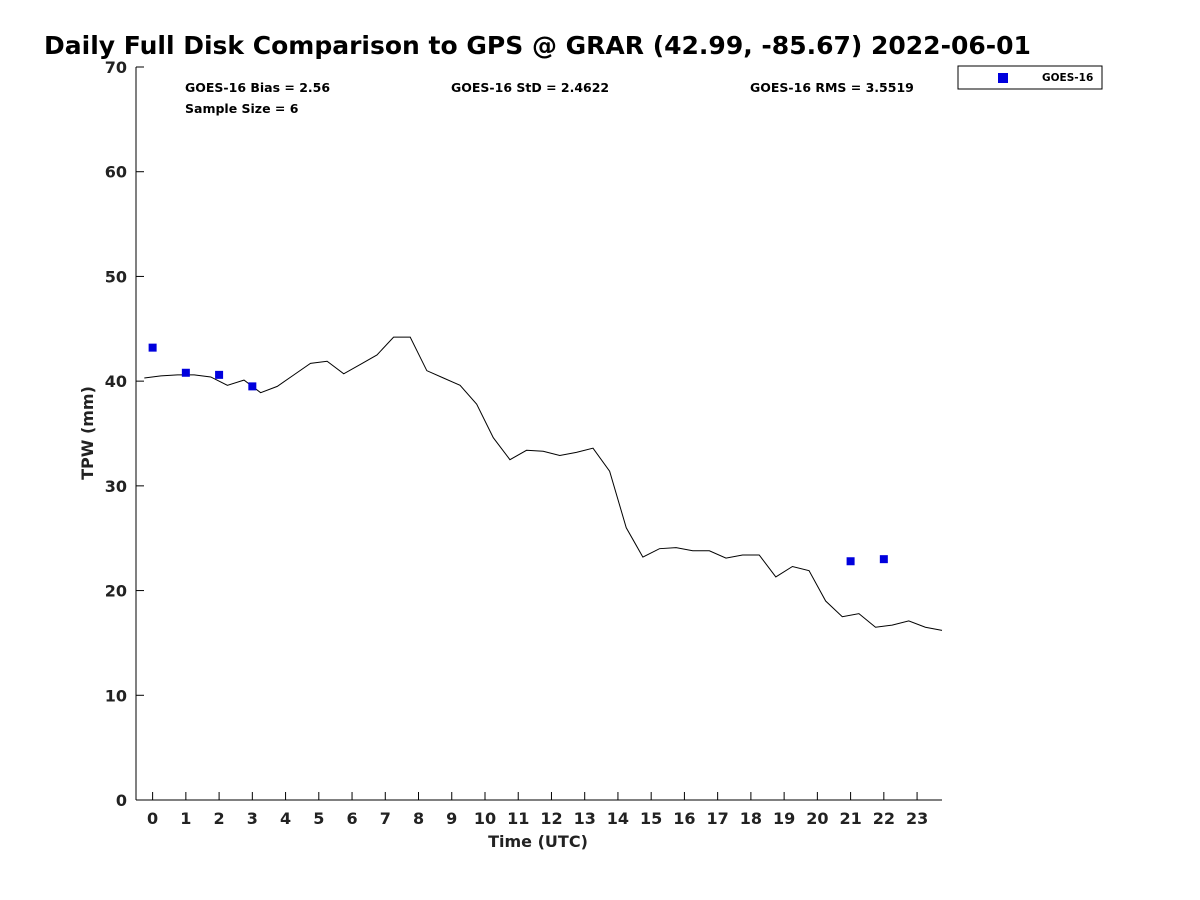  What do you see at coordinates (850, 818) in the screenshot?
I see `x-tick-label: 21` at bounding box center [850, 818].